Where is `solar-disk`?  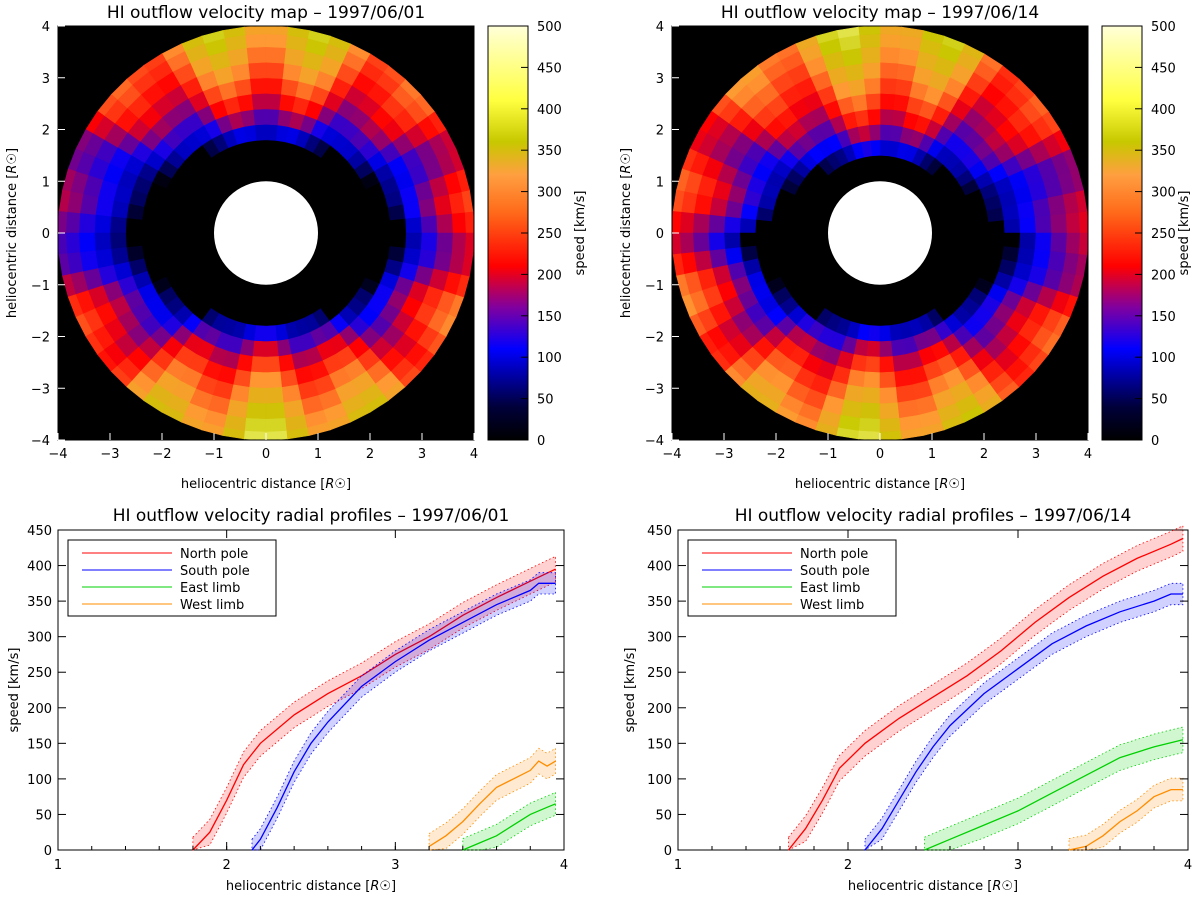 solar-disk is located at coordinates (266, 233).